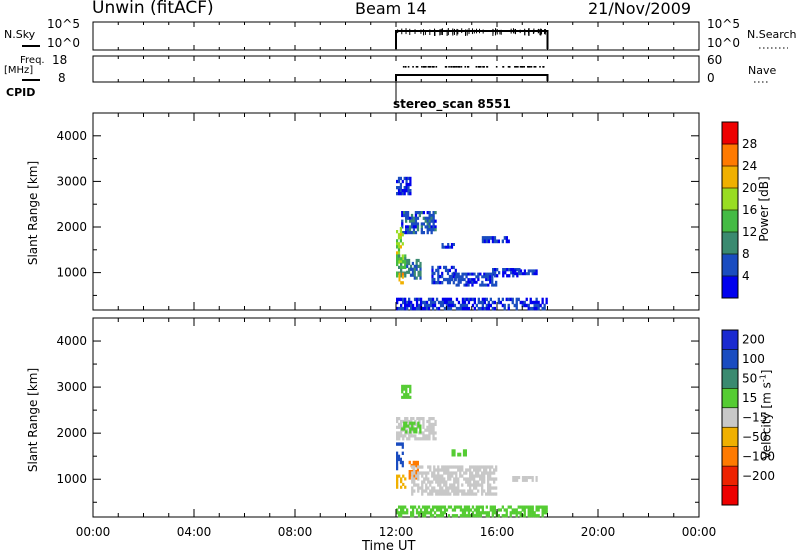  What do you see at coordinates (730, 417) in the screenshot?
I see `velocity-colorbar-frame` at bounding box center [730, 417].